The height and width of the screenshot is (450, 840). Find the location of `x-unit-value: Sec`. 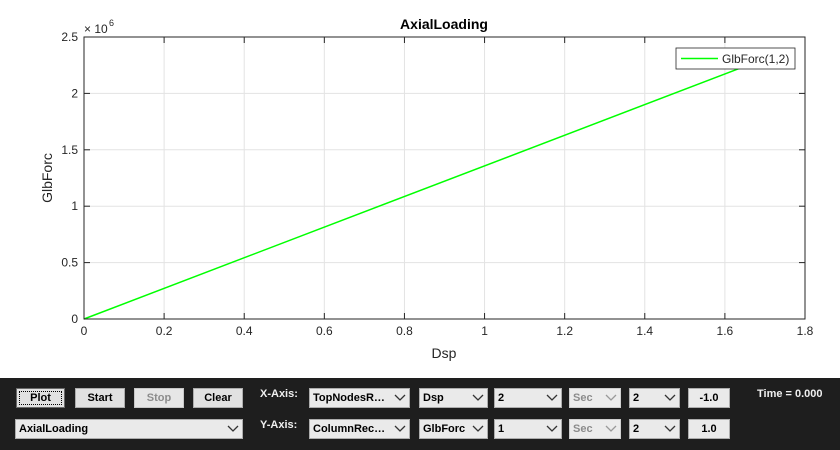

x-unit-value: Sec is located at coordinates (583, 398).